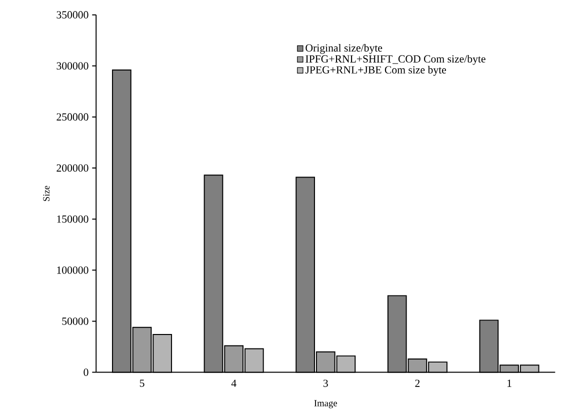  What do you see at coordinates (142, 384) in the screenshot?
I see `x-tick-label: 5` at bounding box center [142, 384].